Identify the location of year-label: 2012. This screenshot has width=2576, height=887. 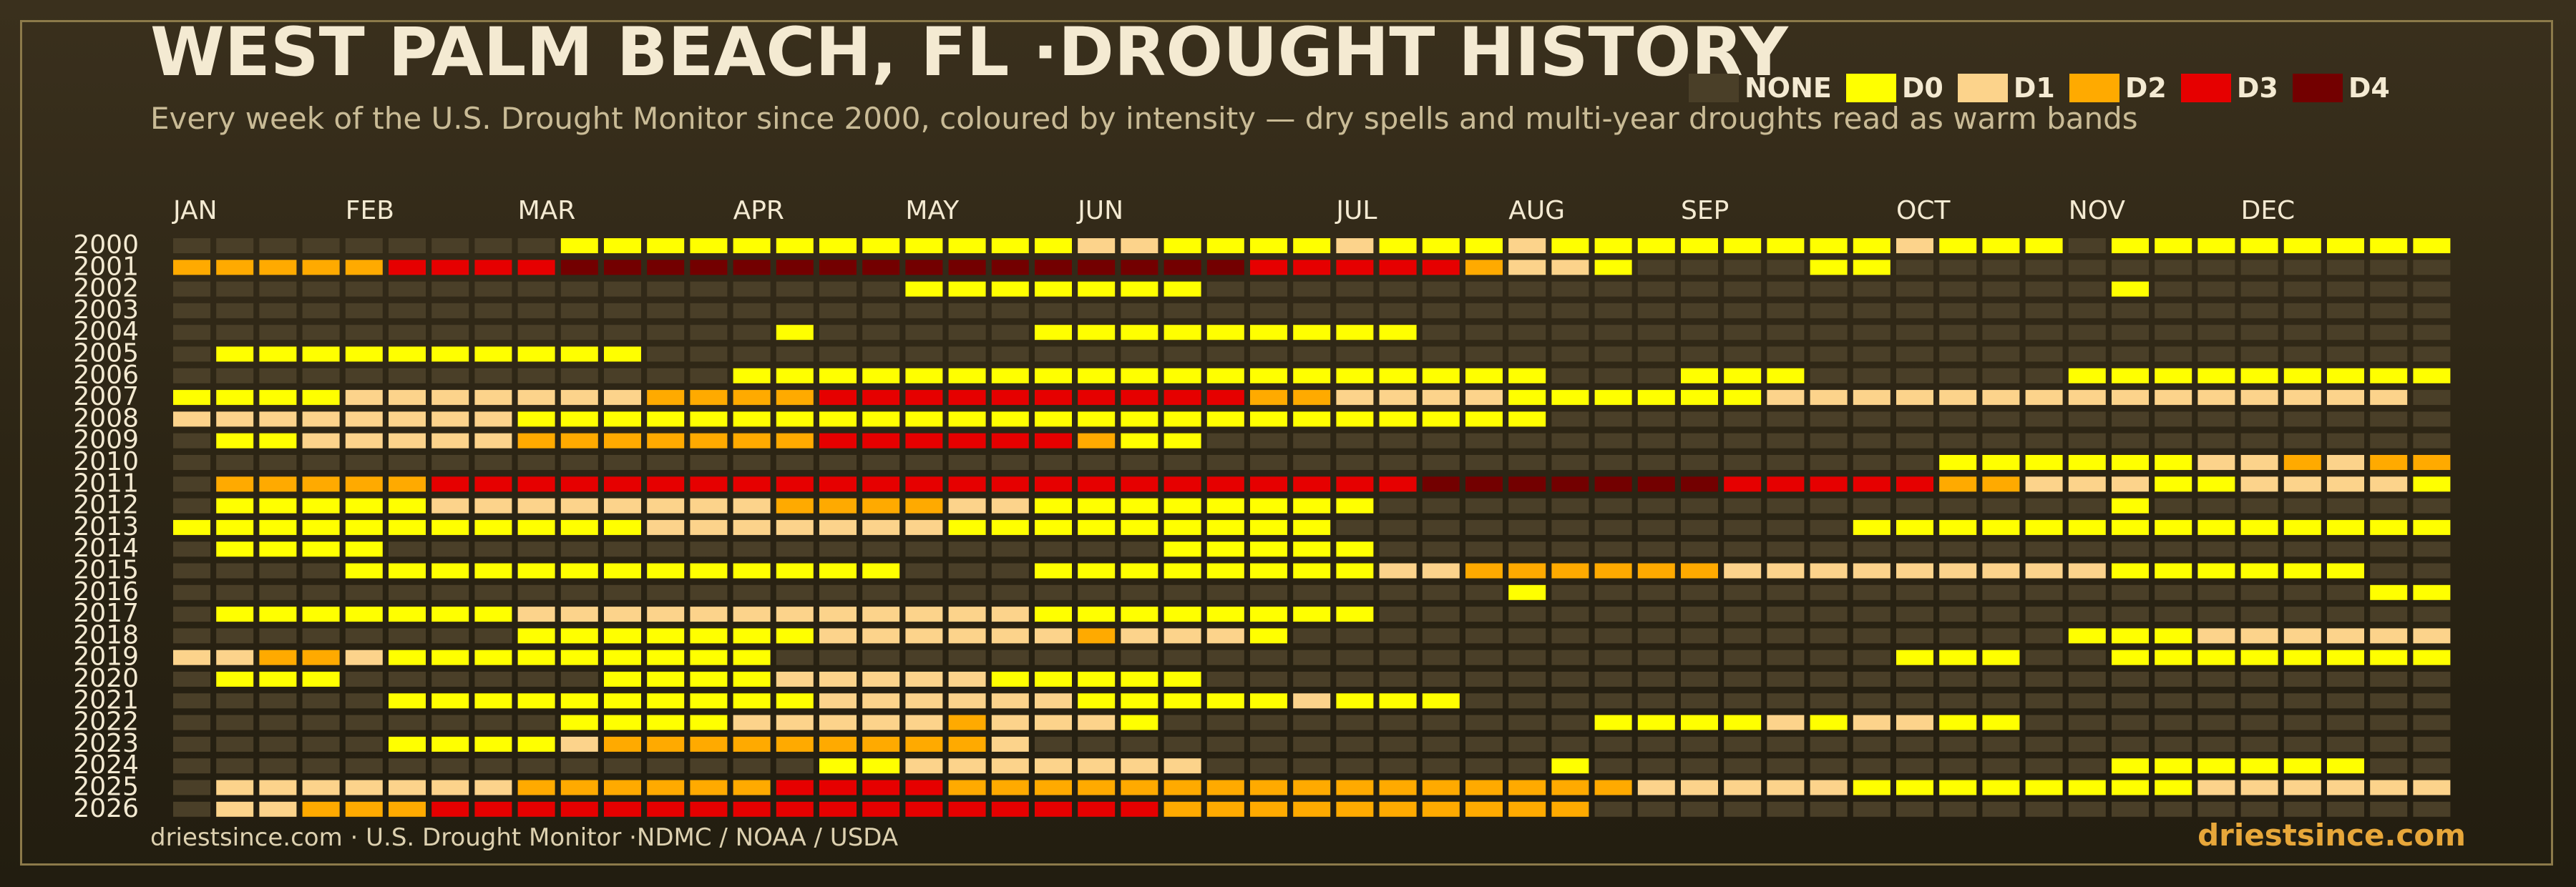
(106, 505).